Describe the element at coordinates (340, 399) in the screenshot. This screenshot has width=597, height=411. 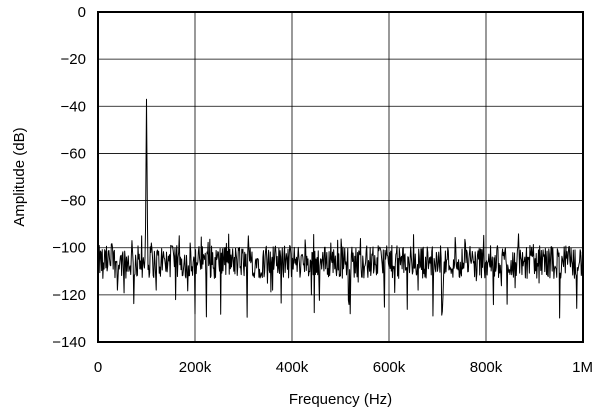
I see `x-axis-title: Frequency (Hz)` at that location.